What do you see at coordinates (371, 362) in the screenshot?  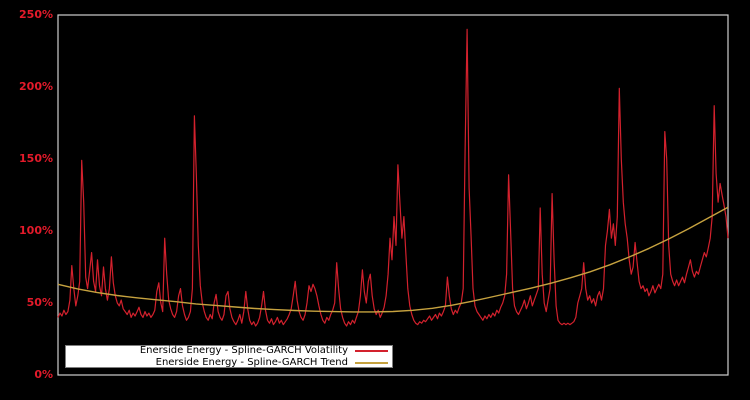 I see `trend-line-sample-icon` at bounding box center [371, 362].